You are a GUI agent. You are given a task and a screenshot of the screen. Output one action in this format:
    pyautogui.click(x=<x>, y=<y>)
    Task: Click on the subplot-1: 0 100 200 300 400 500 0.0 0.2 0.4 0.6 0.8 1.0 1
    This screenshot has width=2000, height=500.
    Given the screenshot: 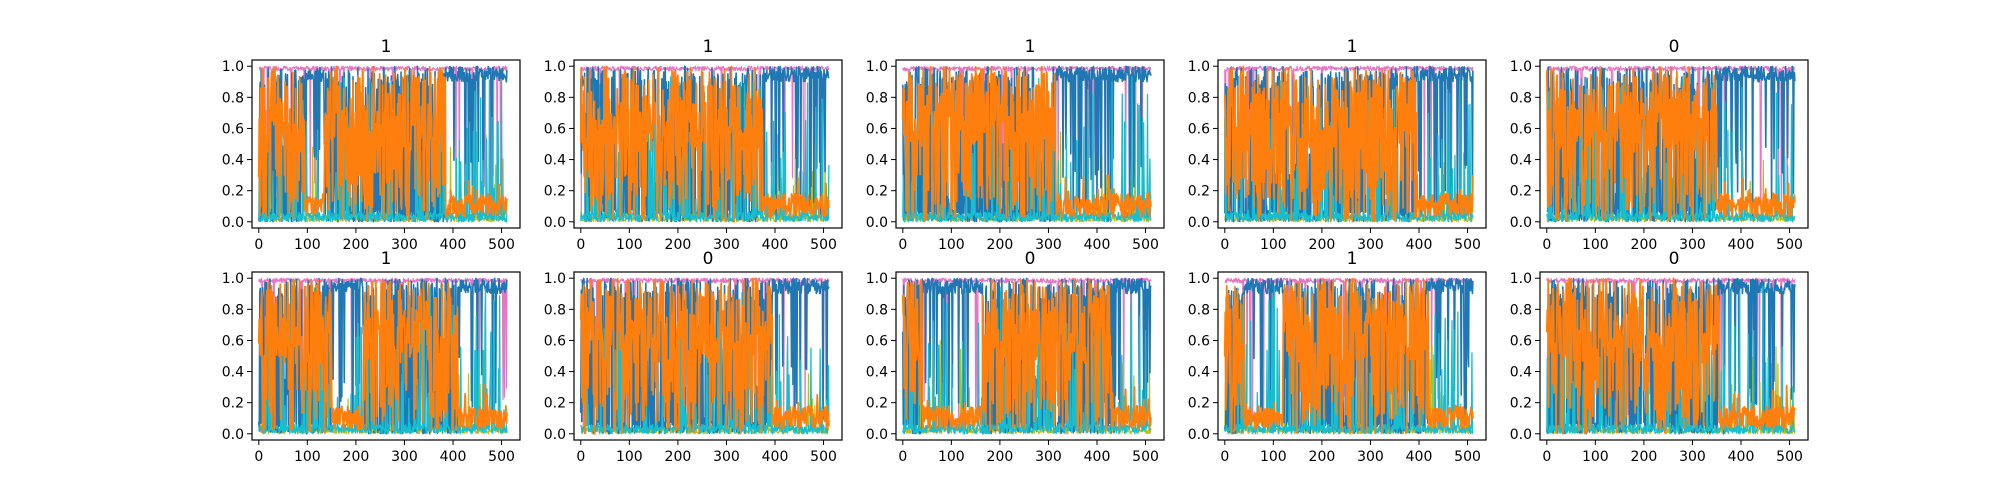 What is the action you would take?
    pyautogui.click(x=371, y=145)
    